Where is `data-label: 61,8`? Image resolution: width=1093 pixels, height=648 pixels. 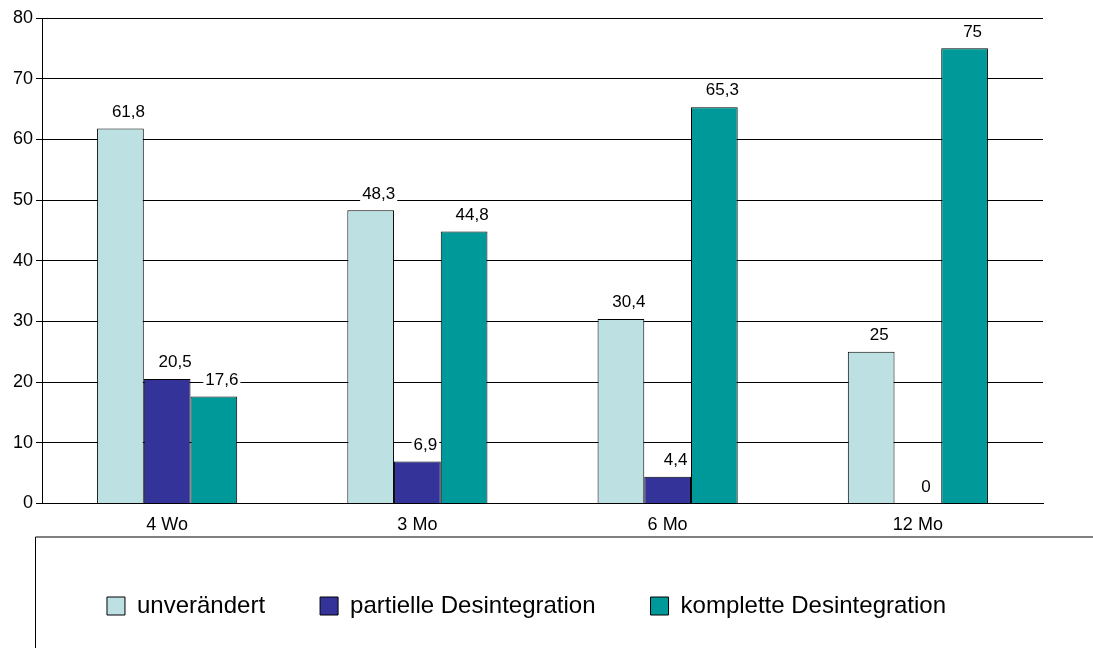
data-label: 61,8 is located at coordinates (128, 111).